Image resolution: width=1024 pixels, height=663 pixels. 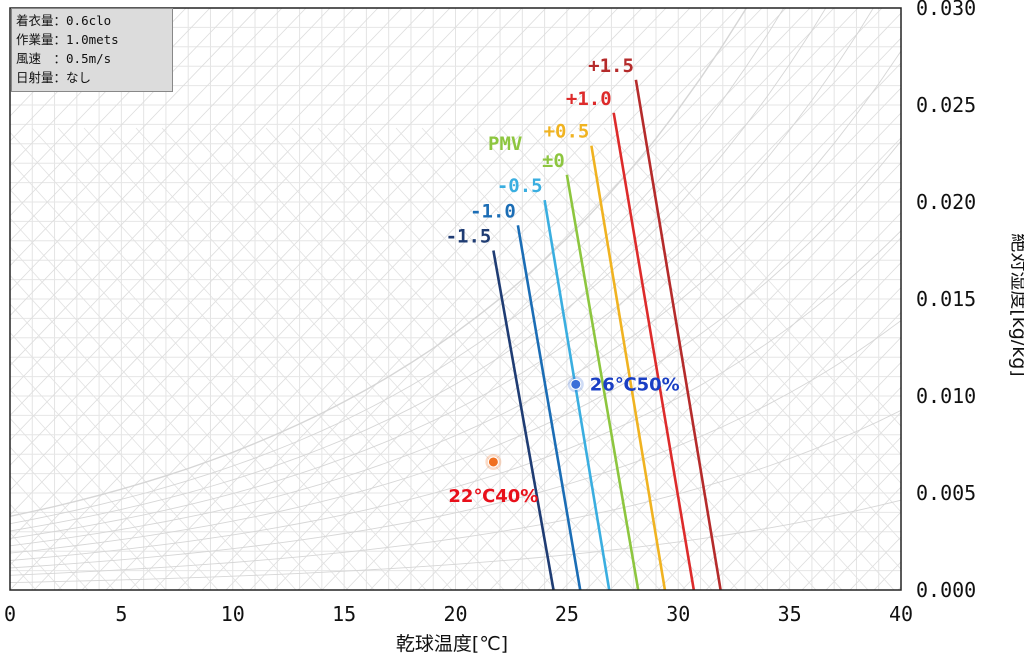 I want to click on y-tick-label: 0.020, so click(x=946, y=202).